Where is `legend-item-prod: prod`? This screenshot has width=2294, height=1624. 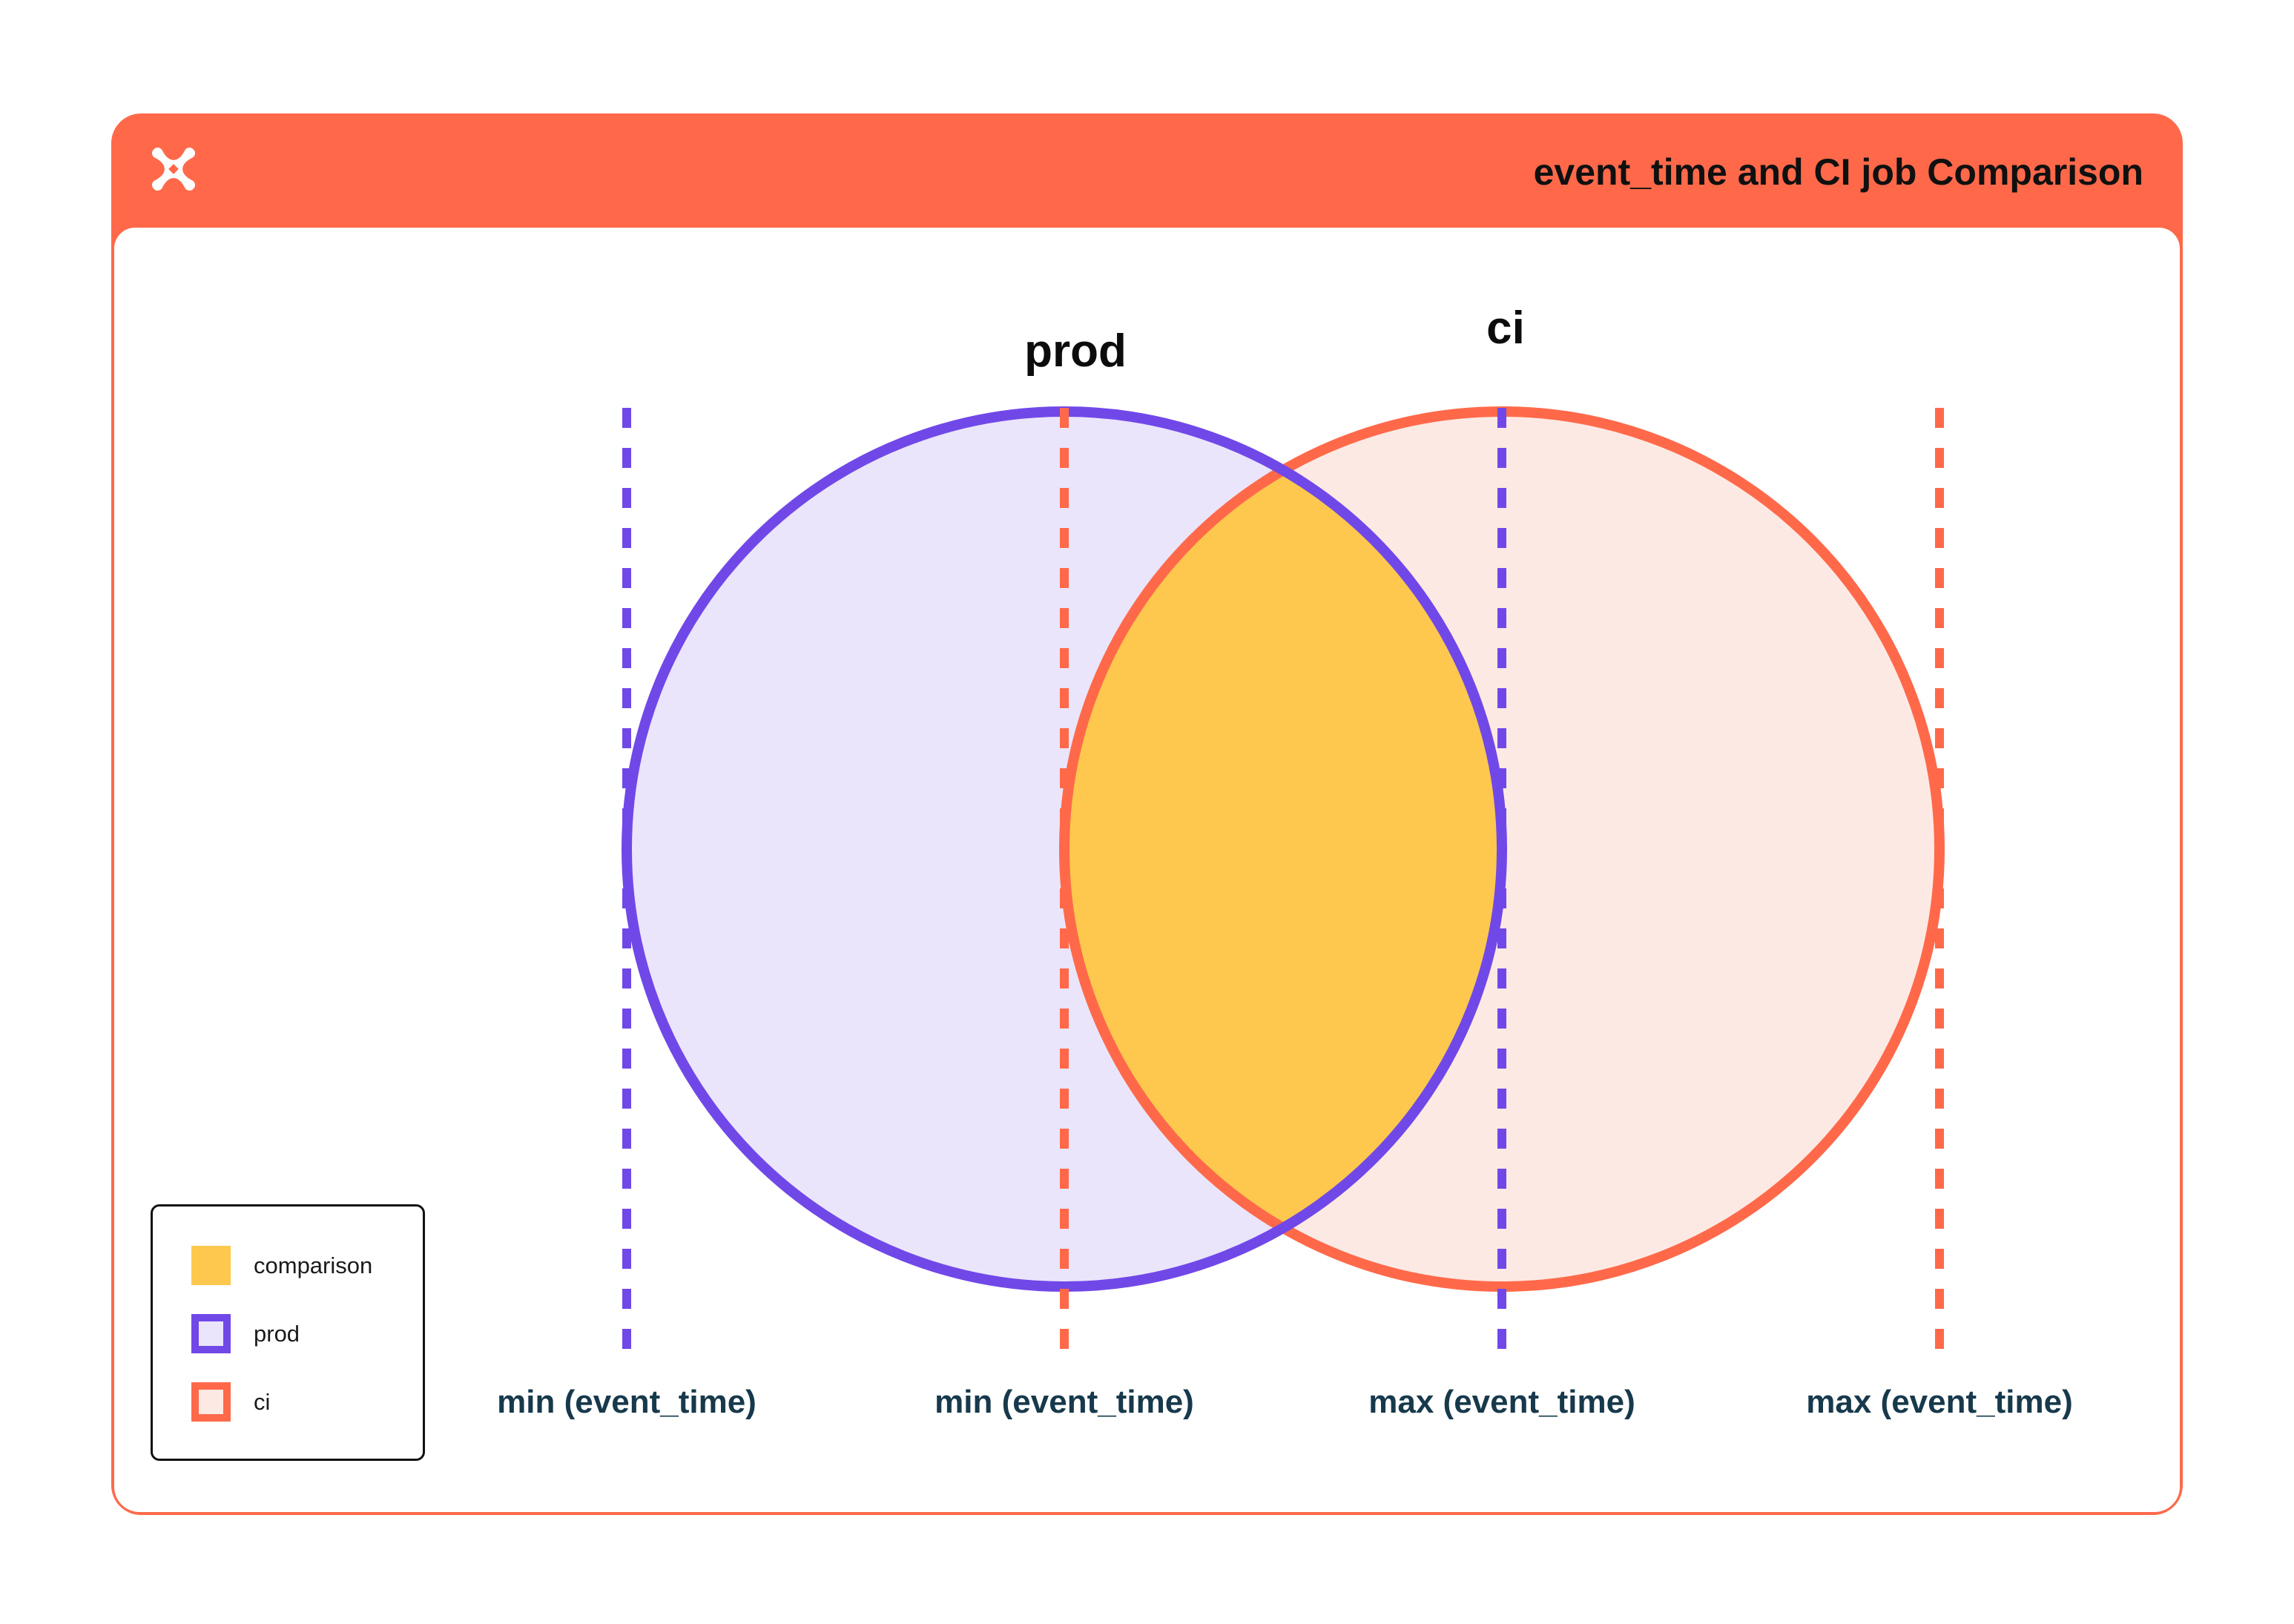 legend-item-prod: prod is located at coordinates (307, 1333).